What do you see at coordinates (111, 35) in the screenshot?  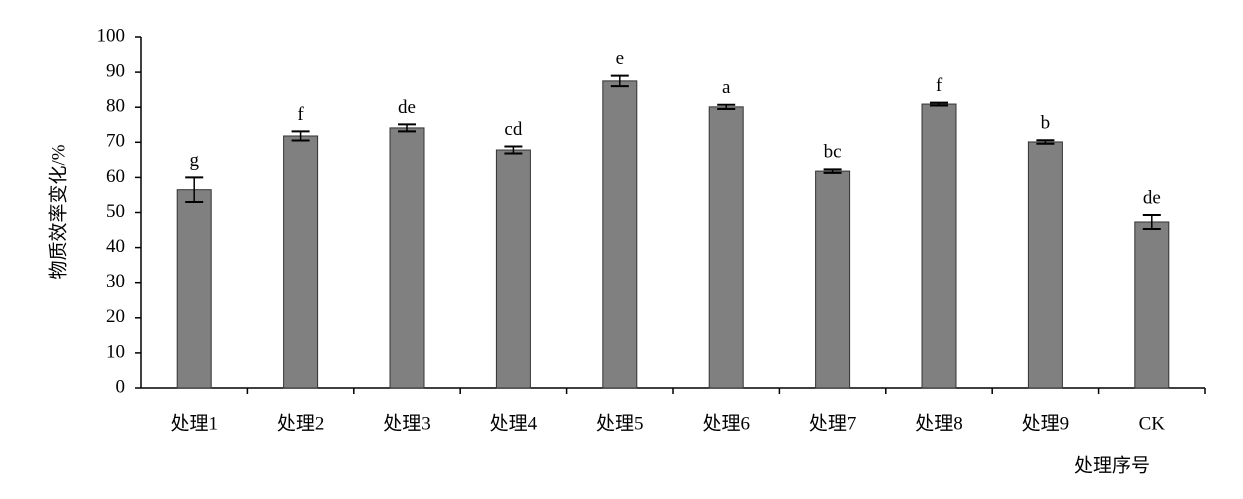 I see `y-tick-label: 100` at bounding box center [111, 35].